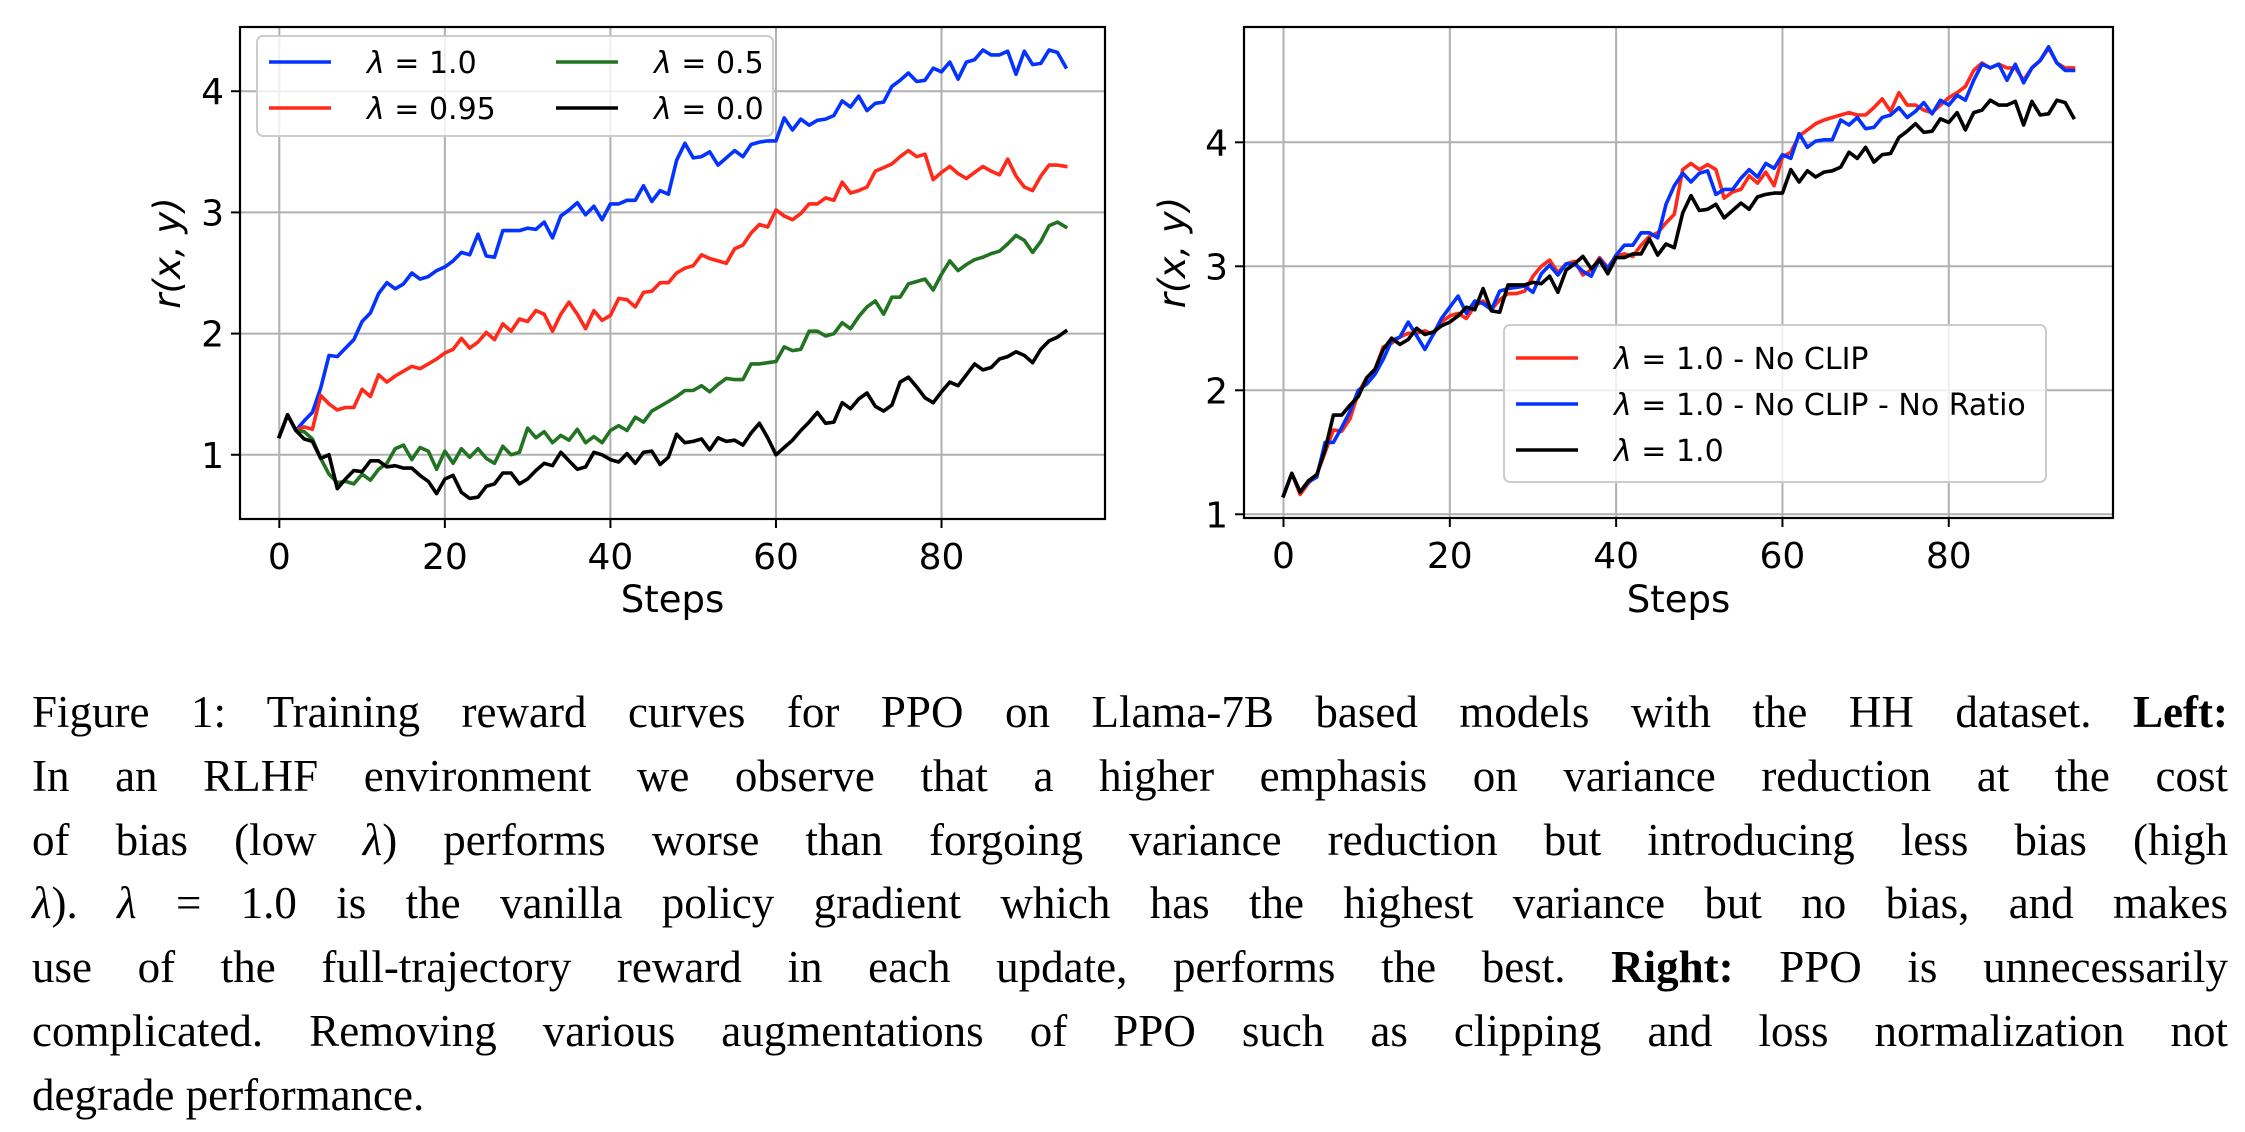 The width and height of the screenshot is (2245, 1132). Describe the element at coordinates (228, 1094) in the screenshot. I see `caption-text: degrade performance.` at that location.